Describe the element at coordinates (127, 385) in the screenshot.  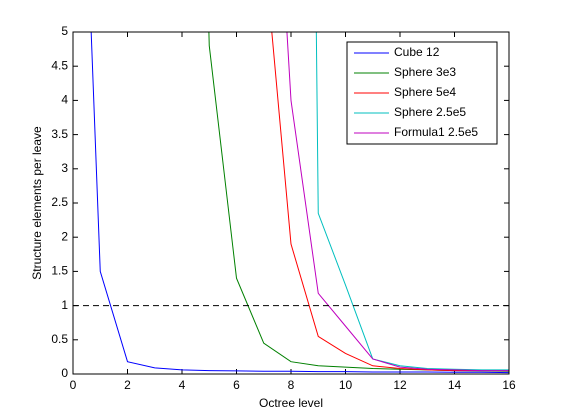
I see `x-tick-label: 2` at that location.